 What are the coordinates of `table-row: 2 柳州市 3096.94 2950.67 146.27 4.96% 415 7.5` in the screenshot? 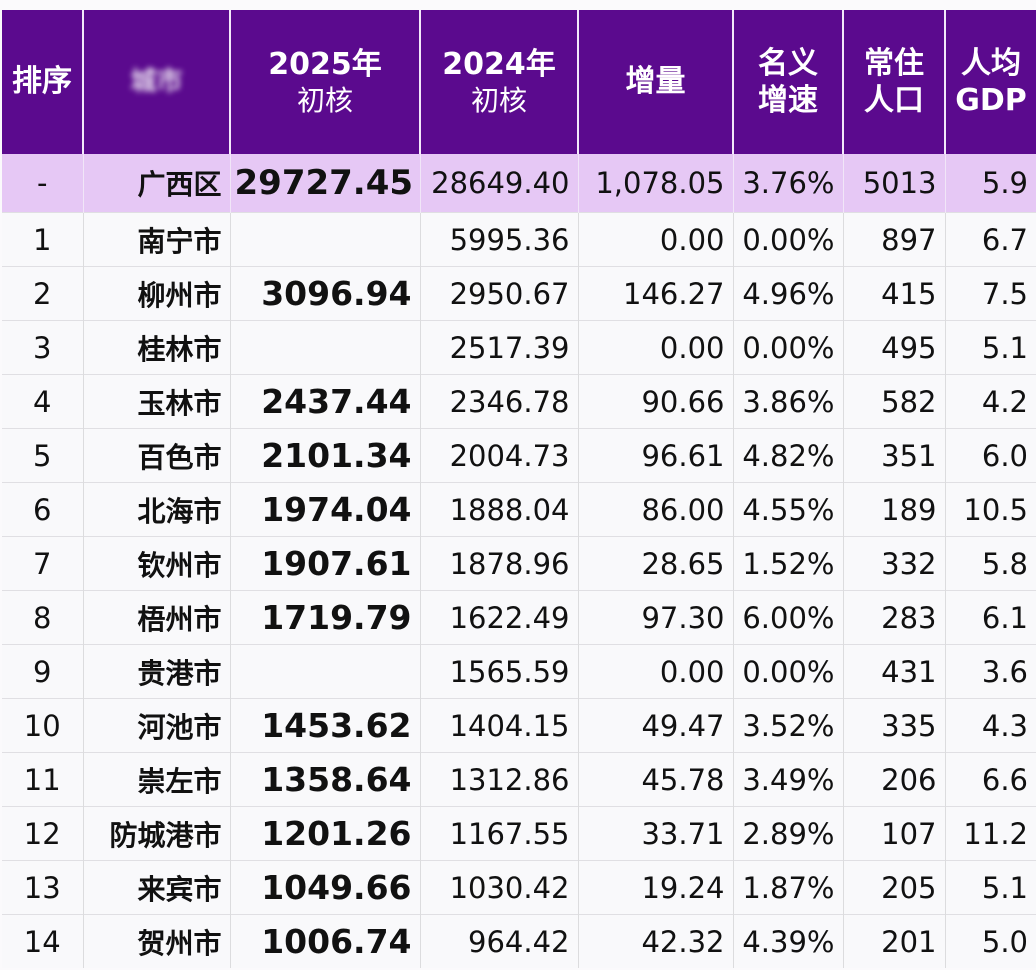 It's located at (519, 293).